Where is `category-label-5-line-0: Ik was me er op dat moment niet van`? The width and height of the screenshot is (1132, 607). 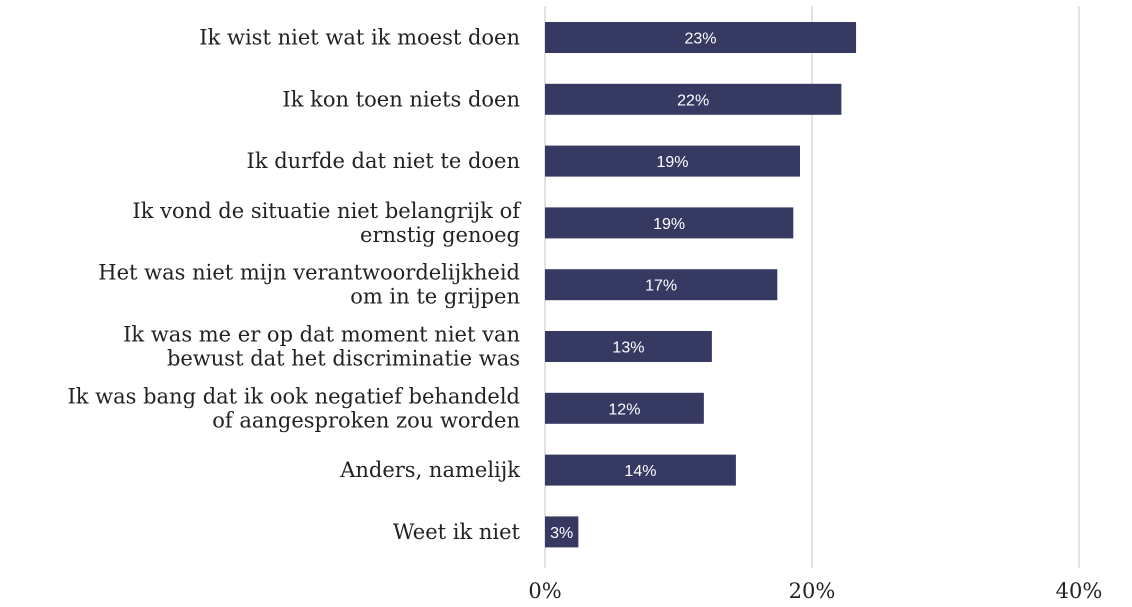 category-label-5-line-0: Ik was me er op dat moment niet van is located at coordinates (321, 335).